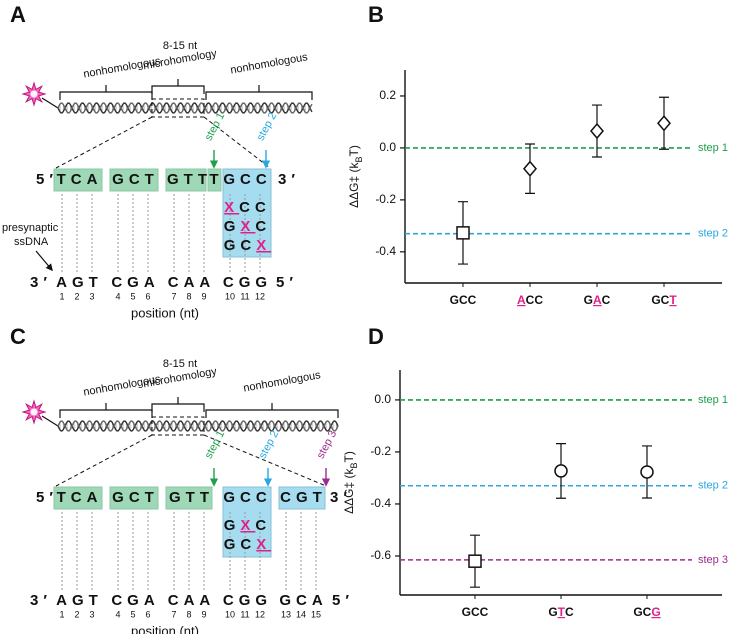  Describe the element at coordinates (301, 614) in the screenshot. I see `position-number: 14` at that location.